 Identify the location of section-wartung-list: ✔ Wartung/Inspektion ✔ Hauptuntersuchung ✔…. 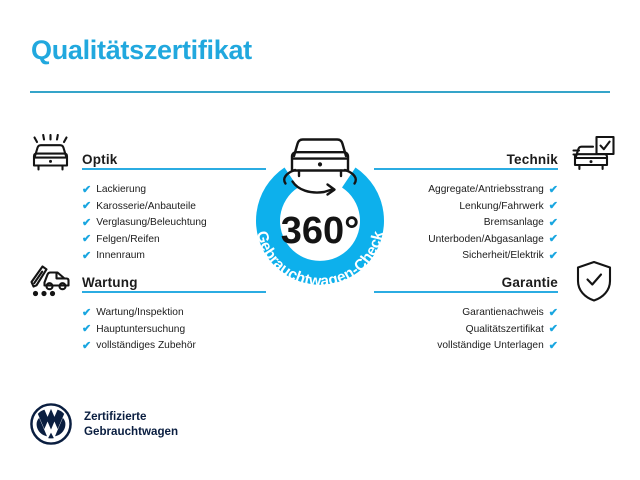
(156, 330).